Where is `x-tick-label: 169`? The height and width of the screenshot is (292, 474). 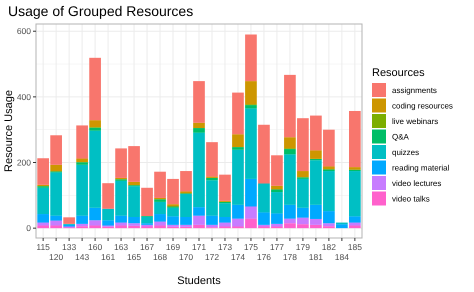
x-tick-label: 169 is located at coordinates (173, 247).